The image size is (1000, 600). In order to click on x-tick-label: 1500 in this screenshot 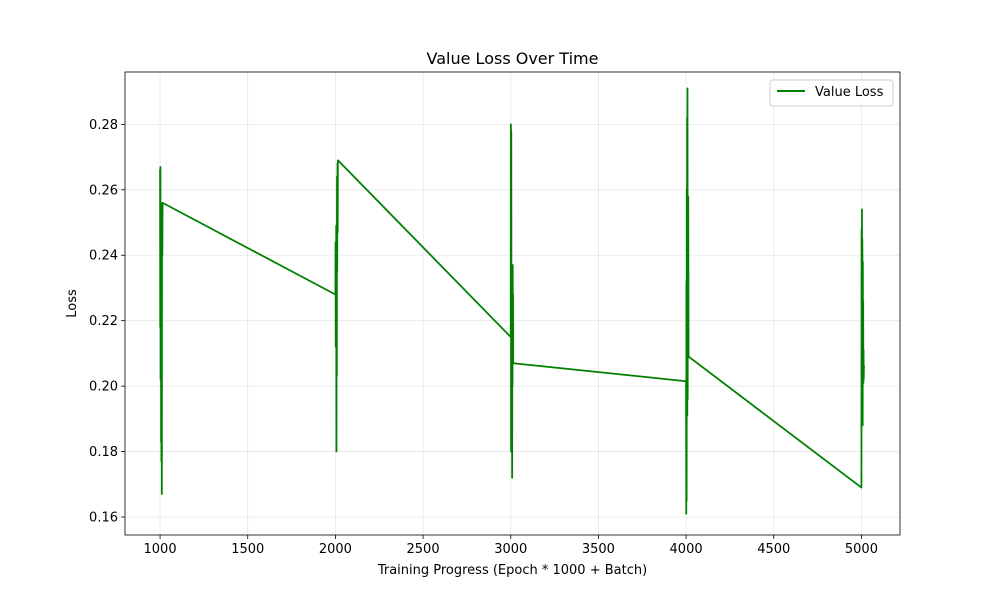, I will do `click(247, 549)`.